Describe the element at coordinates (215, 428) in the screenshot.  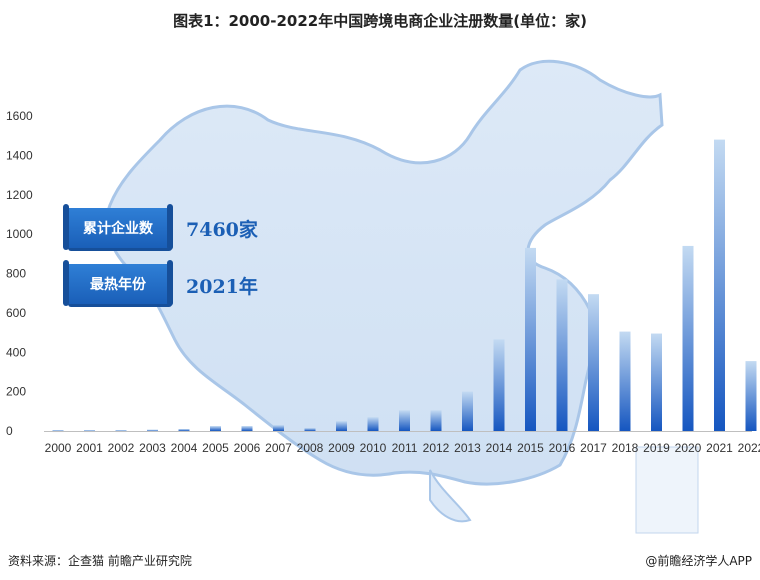
I see `bar-2005` at that location.